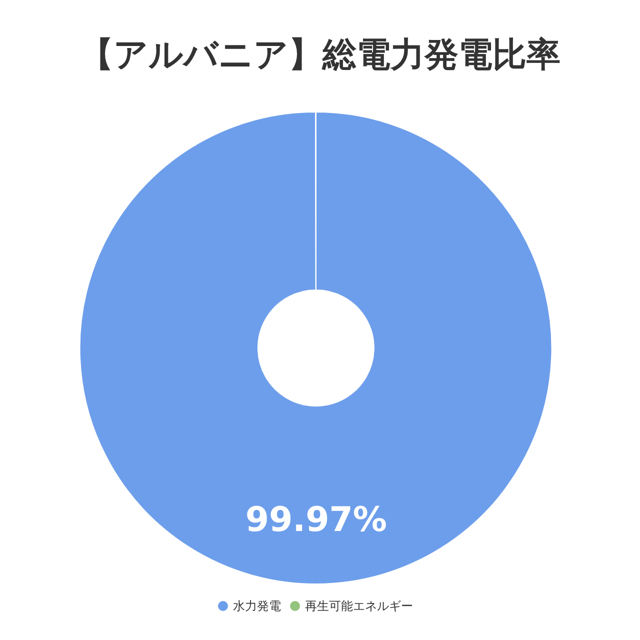 The height and width of the screenshot is (640, 640). I want to click on legend-label: 水力発電, so click(257, 606).